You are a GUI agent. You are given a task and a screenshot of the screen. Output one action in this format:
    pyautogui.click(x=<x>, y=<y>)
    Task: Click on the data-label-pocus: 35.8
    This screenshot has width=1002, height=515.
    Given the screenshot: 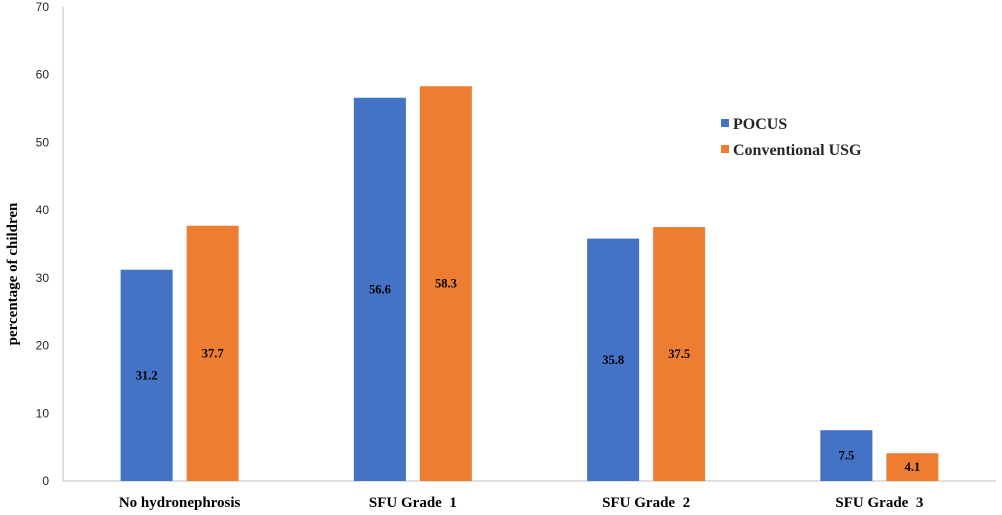 What is the action you would take?
    pyautogui.click(x=613, y=360)
    